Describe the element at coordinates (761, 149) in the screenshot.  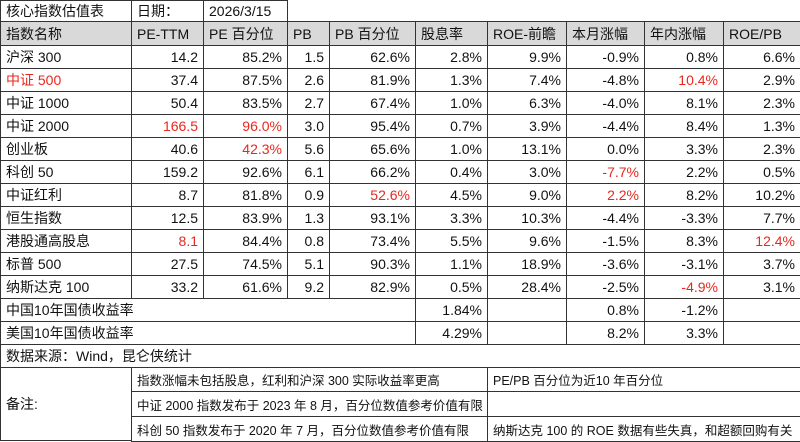
I see `value-cell: 2.3%` at that location.